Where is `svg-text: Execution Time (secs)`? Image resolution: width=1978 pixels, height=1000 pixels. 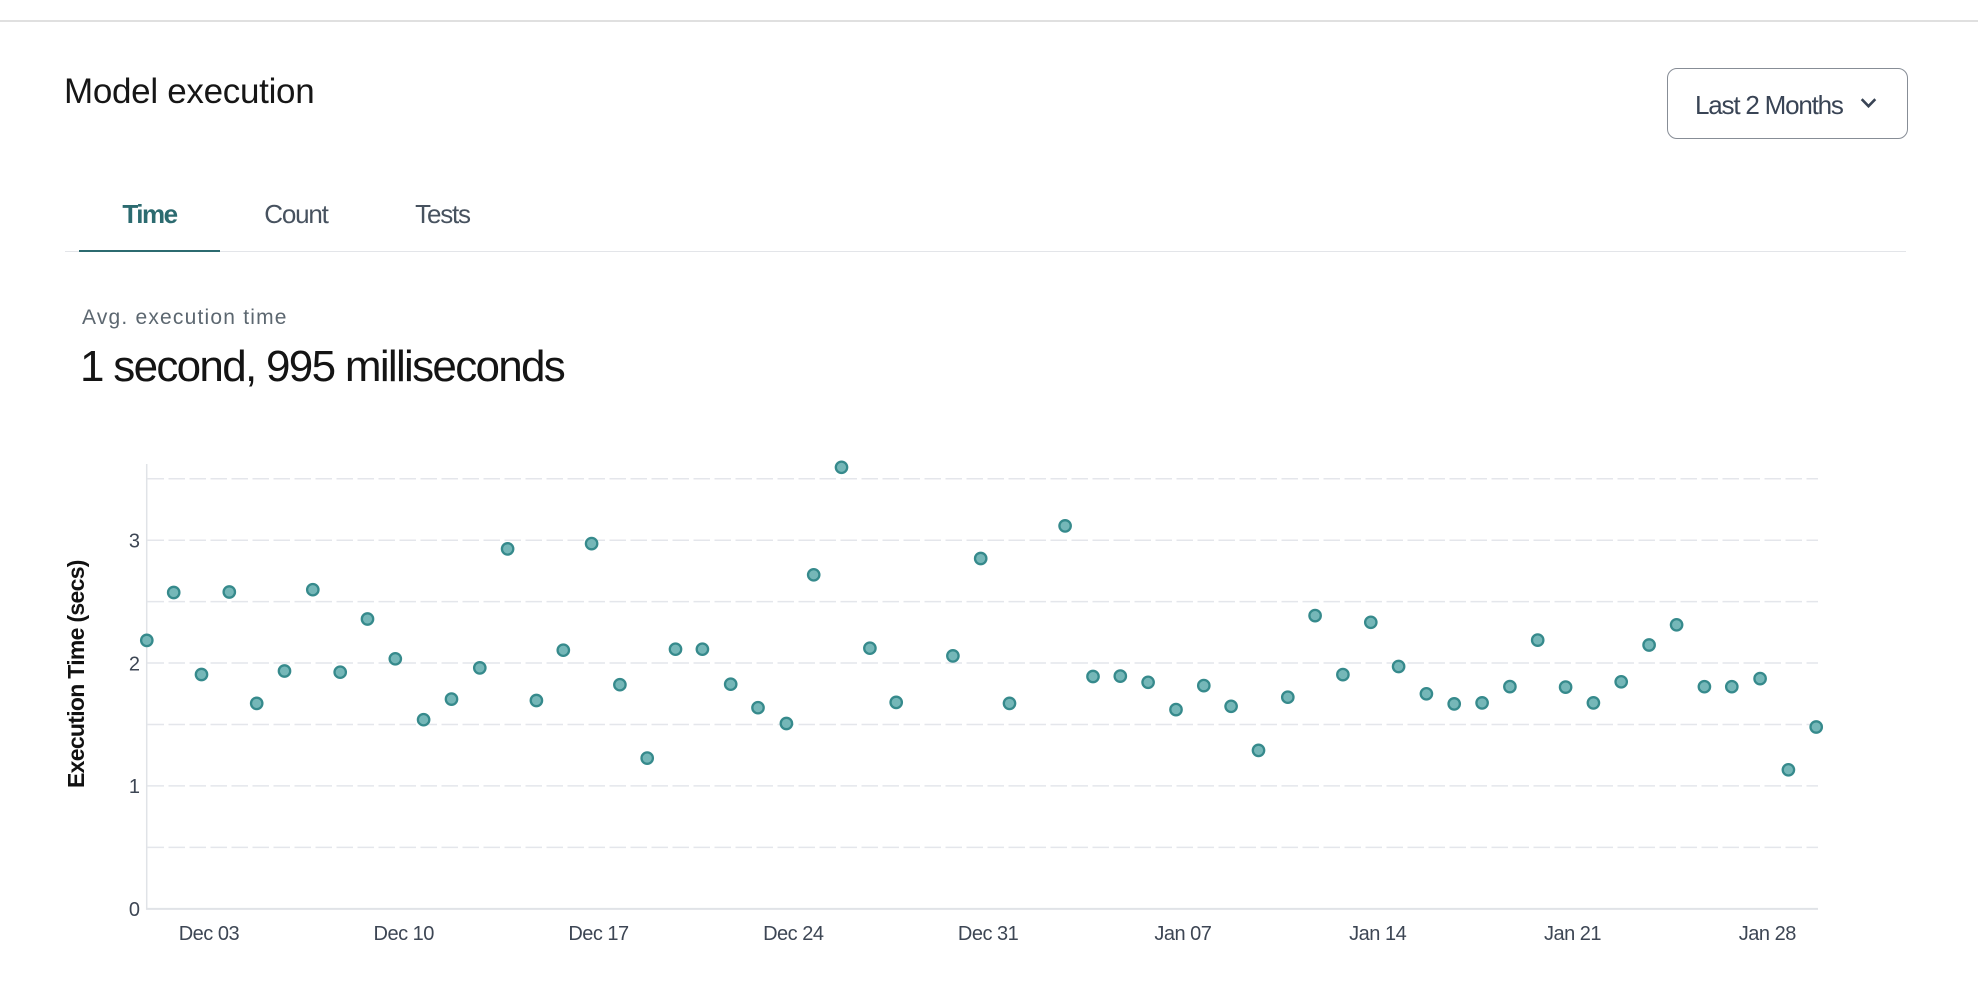
svg-text: Execution Time (secs) is located at coordinates (76, 674).